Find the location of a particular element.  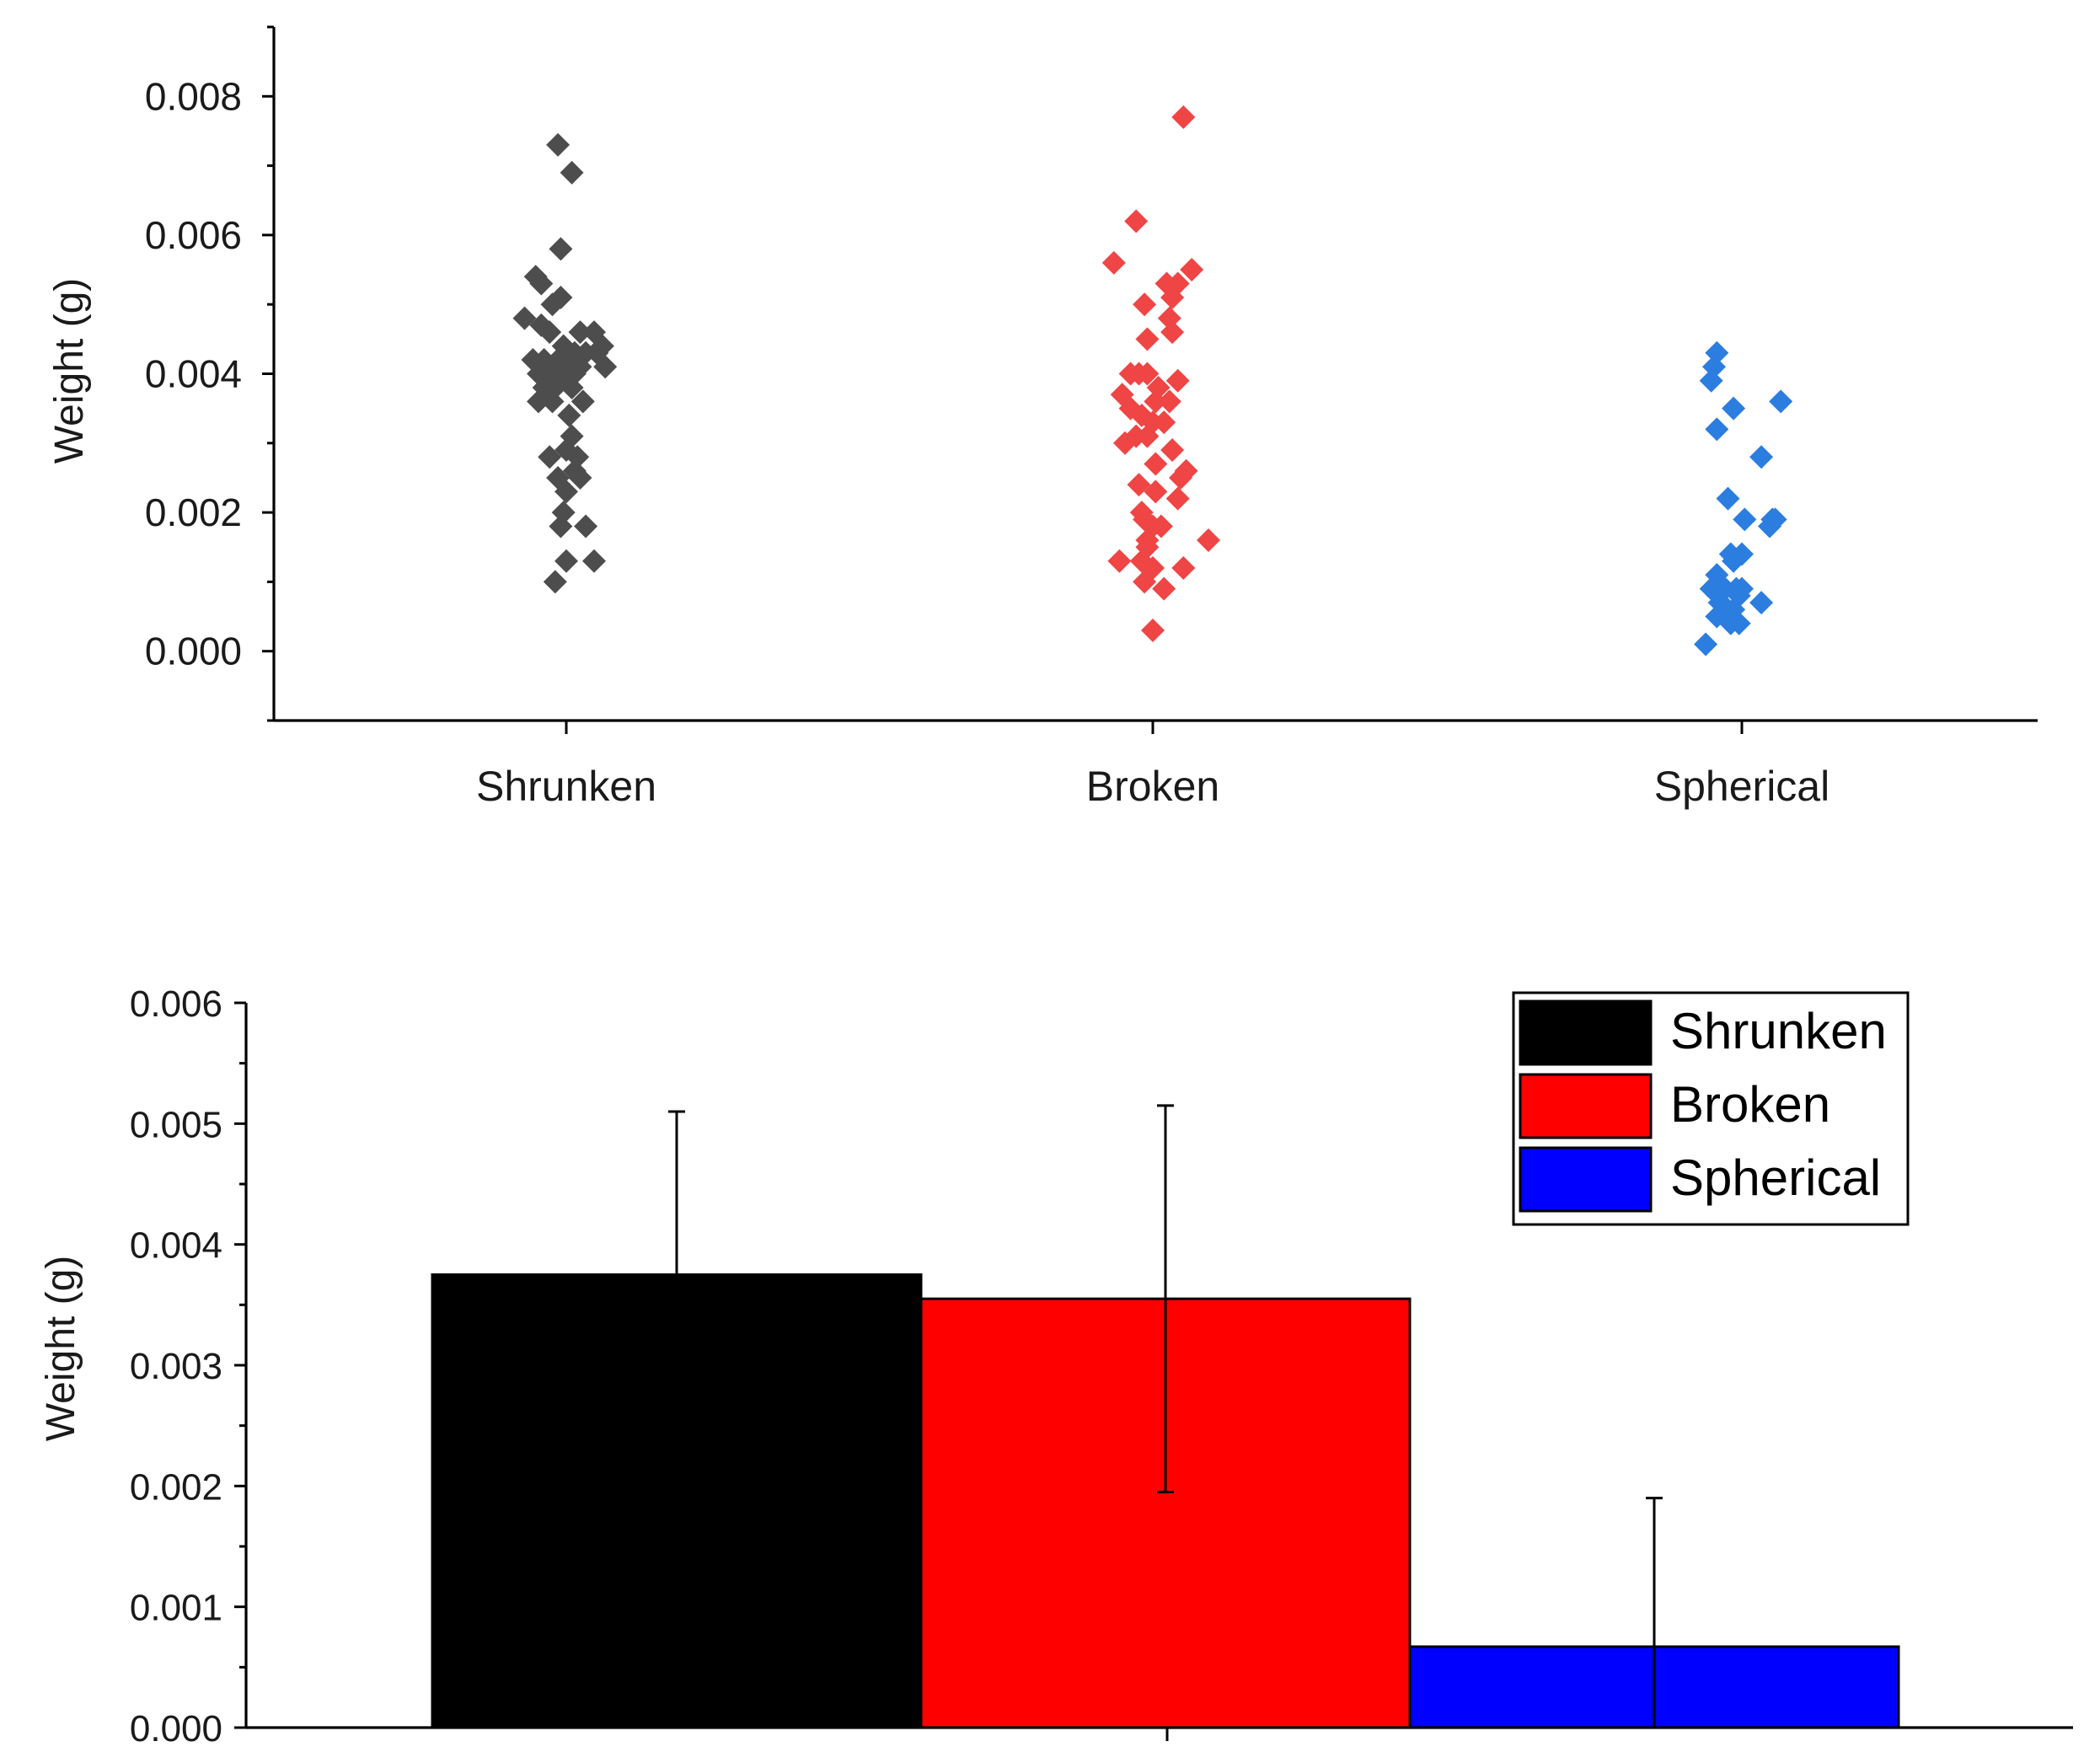

scatter-x-tick-label: Shrunken is located at coordinates (566, 786).